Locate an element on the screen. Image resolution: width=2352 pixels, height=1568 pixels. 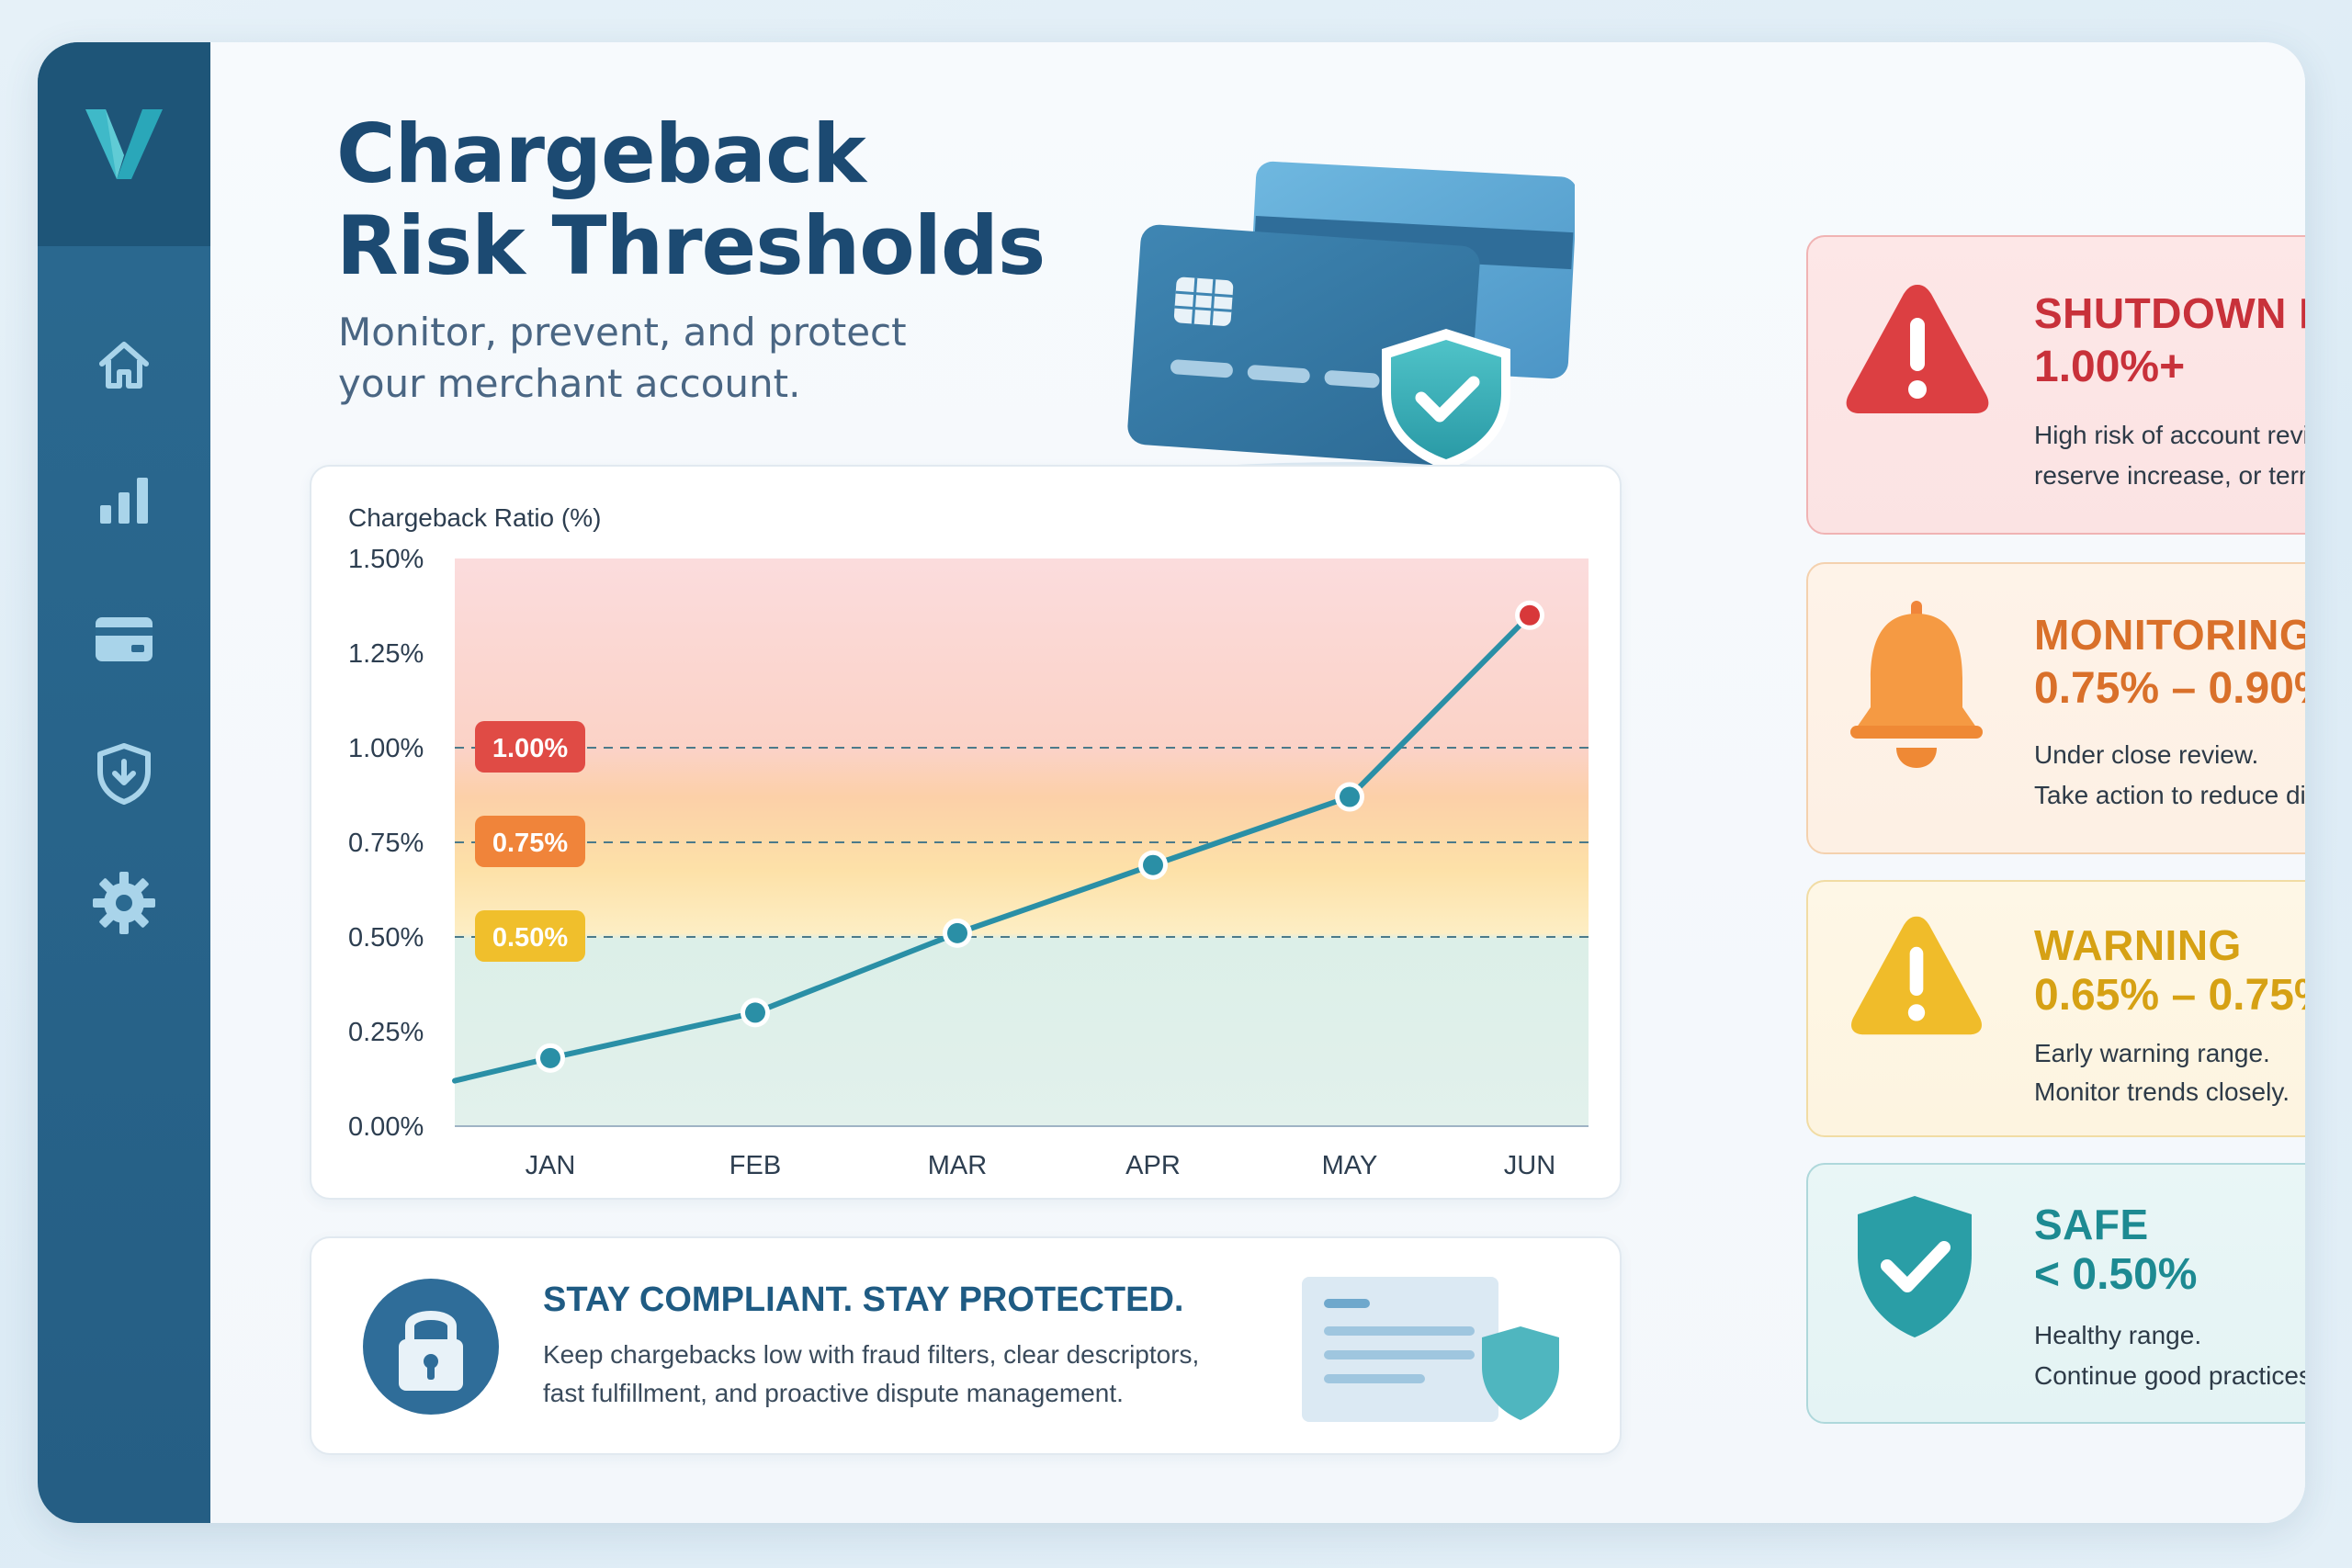
risk-description-line1: Early warning range. is located at coordinates (2152, 1053).